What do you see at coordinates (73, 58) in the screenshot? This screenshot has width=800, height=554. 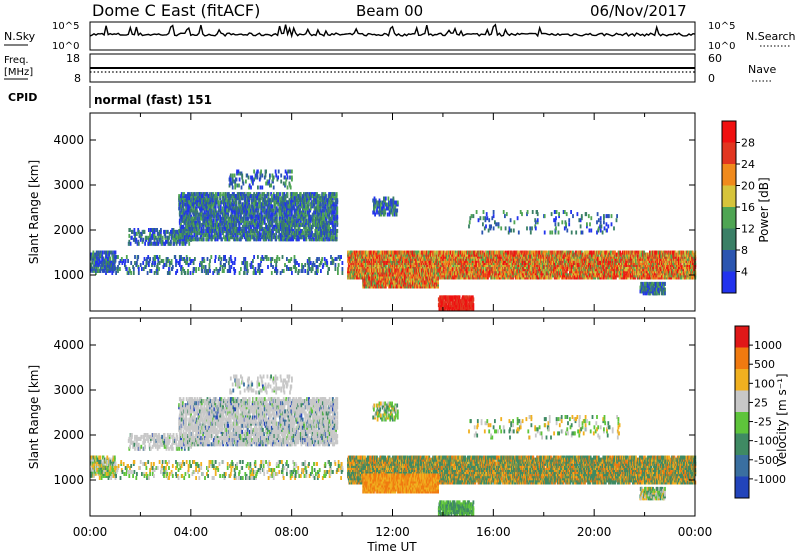 I see `freq-tick-top: 18` at bounding box center [73, 58].